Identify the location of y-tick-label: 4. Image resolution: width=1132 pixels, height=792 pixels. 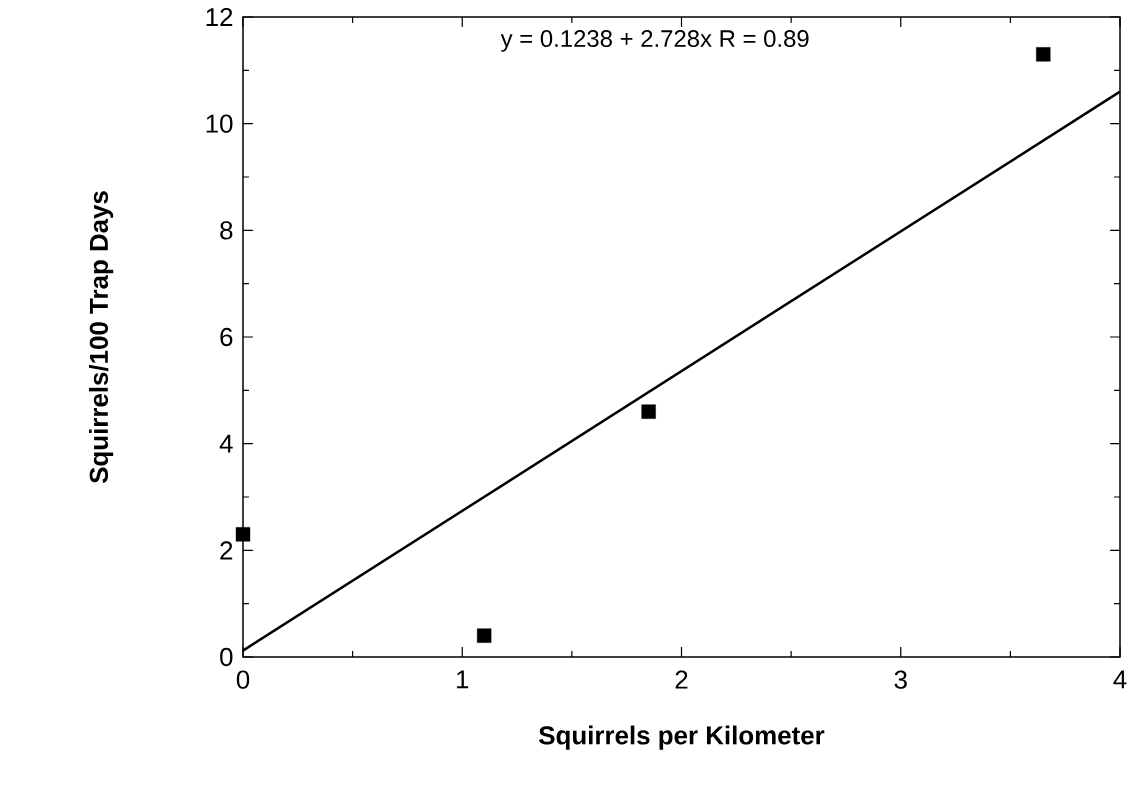
(226, 443).